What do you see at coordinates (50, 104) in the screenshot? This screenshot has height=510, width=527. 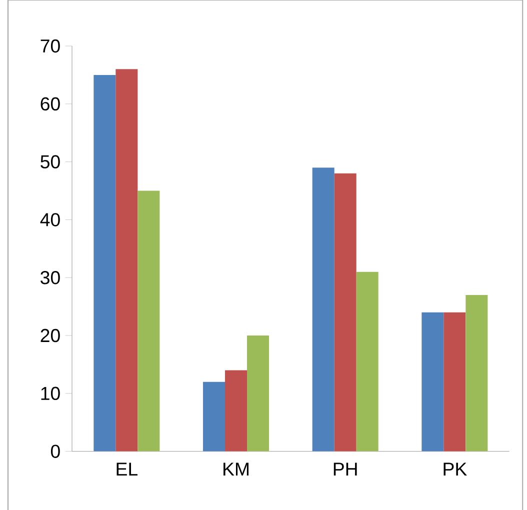 I see `y-tick-label: 60` at bounding box center [50, 104].